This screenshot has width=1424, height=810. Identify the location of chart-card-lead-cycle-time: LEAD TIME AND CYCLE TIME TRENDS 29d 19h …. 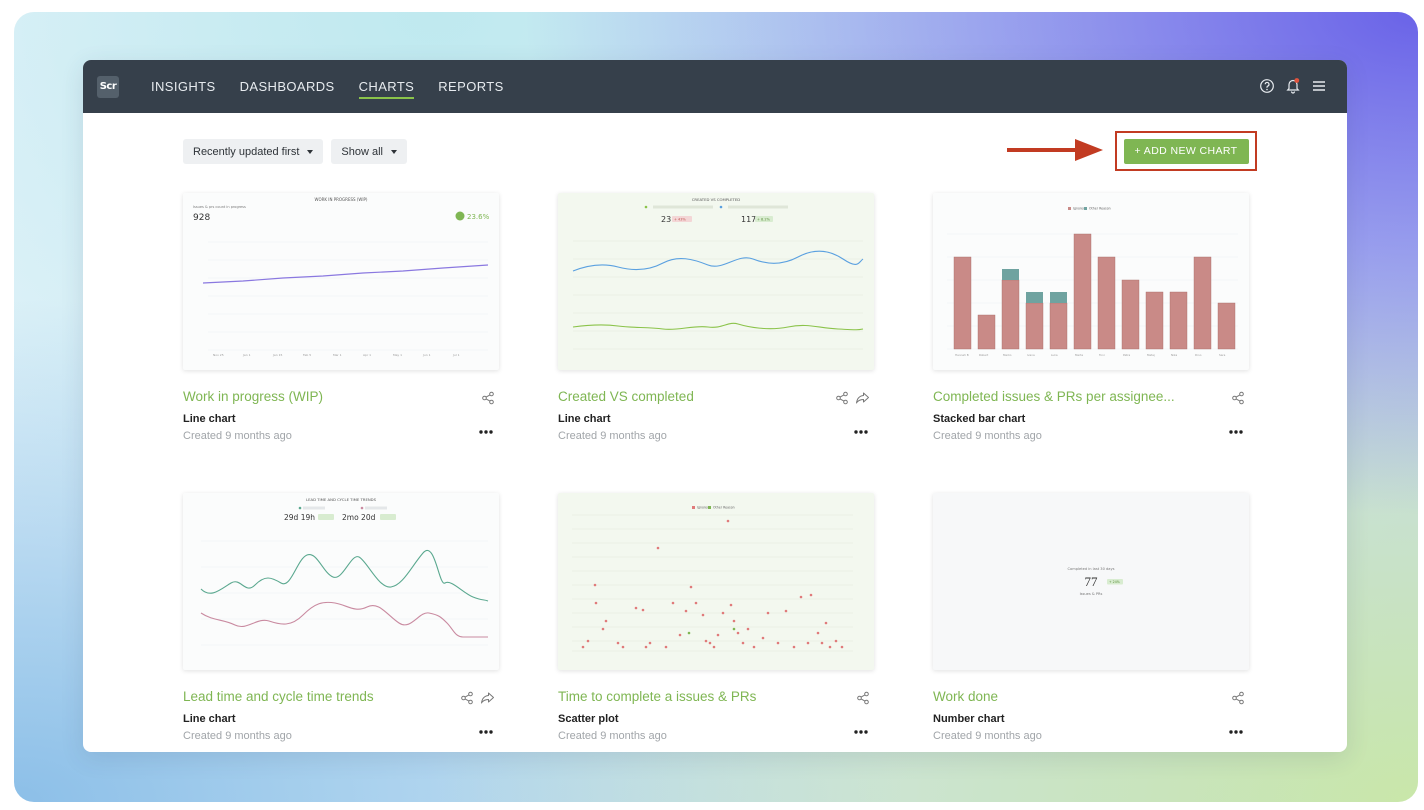
(341, 622).